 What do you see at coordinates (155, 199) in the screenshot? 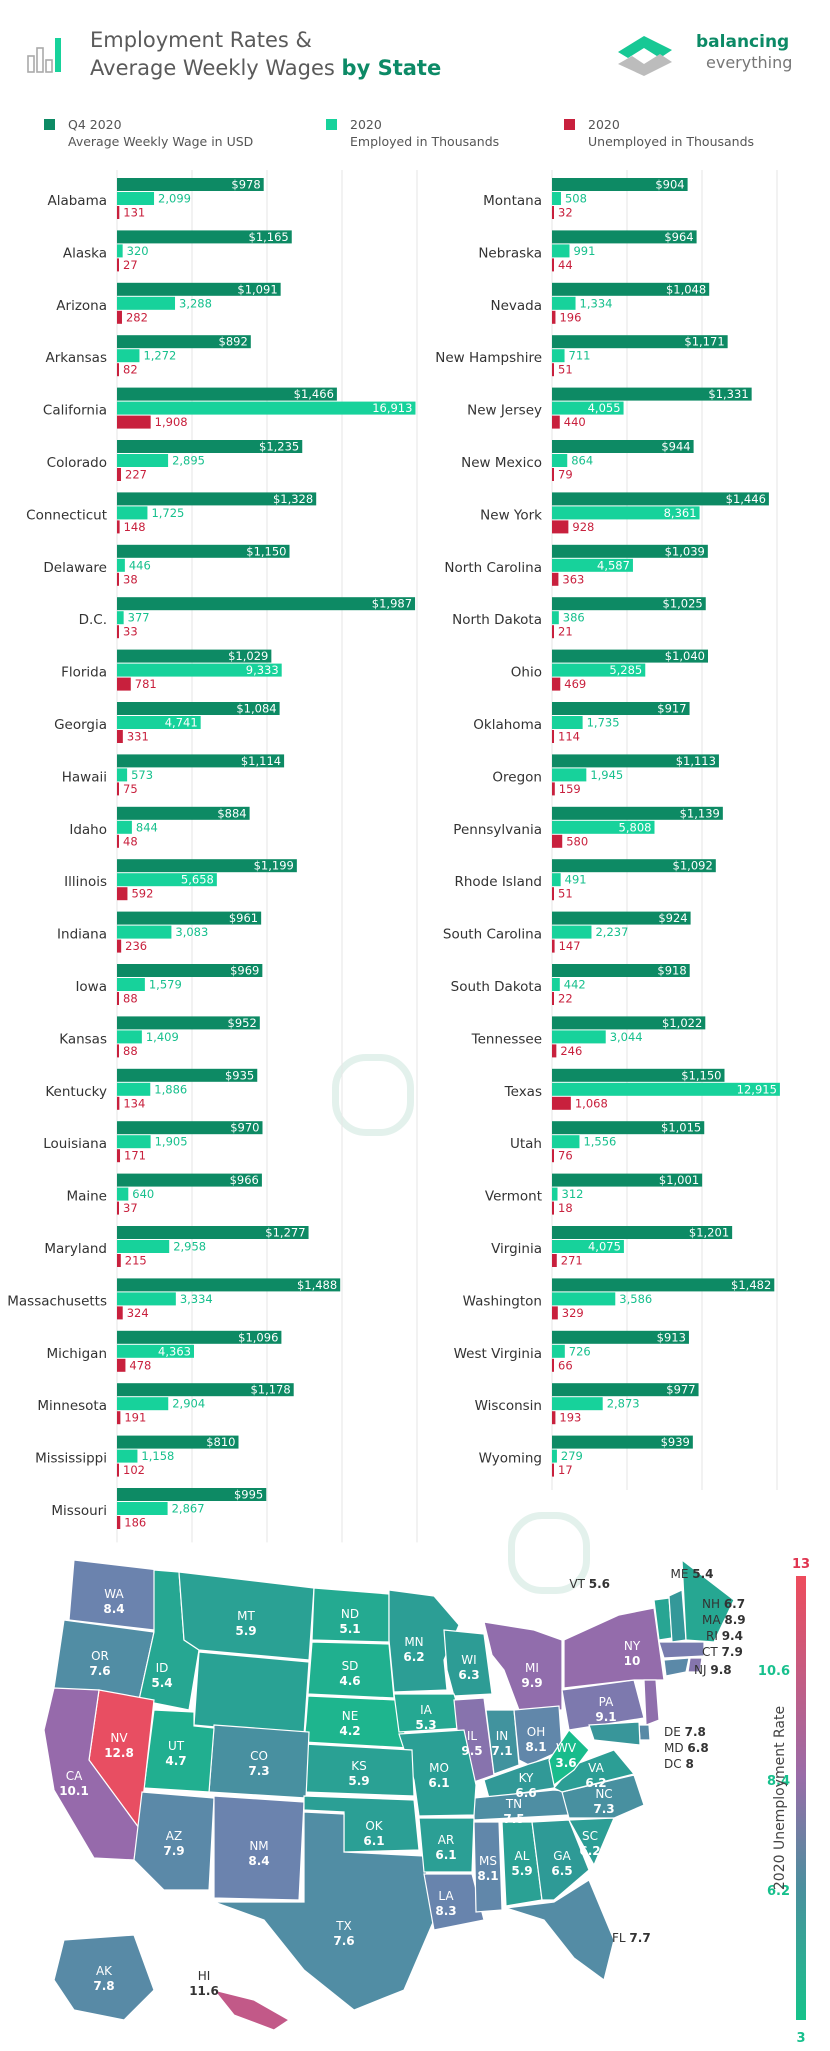
I see `state-row-alabama: Alabama $978 2,099 131` at bounding box center [155, 199].